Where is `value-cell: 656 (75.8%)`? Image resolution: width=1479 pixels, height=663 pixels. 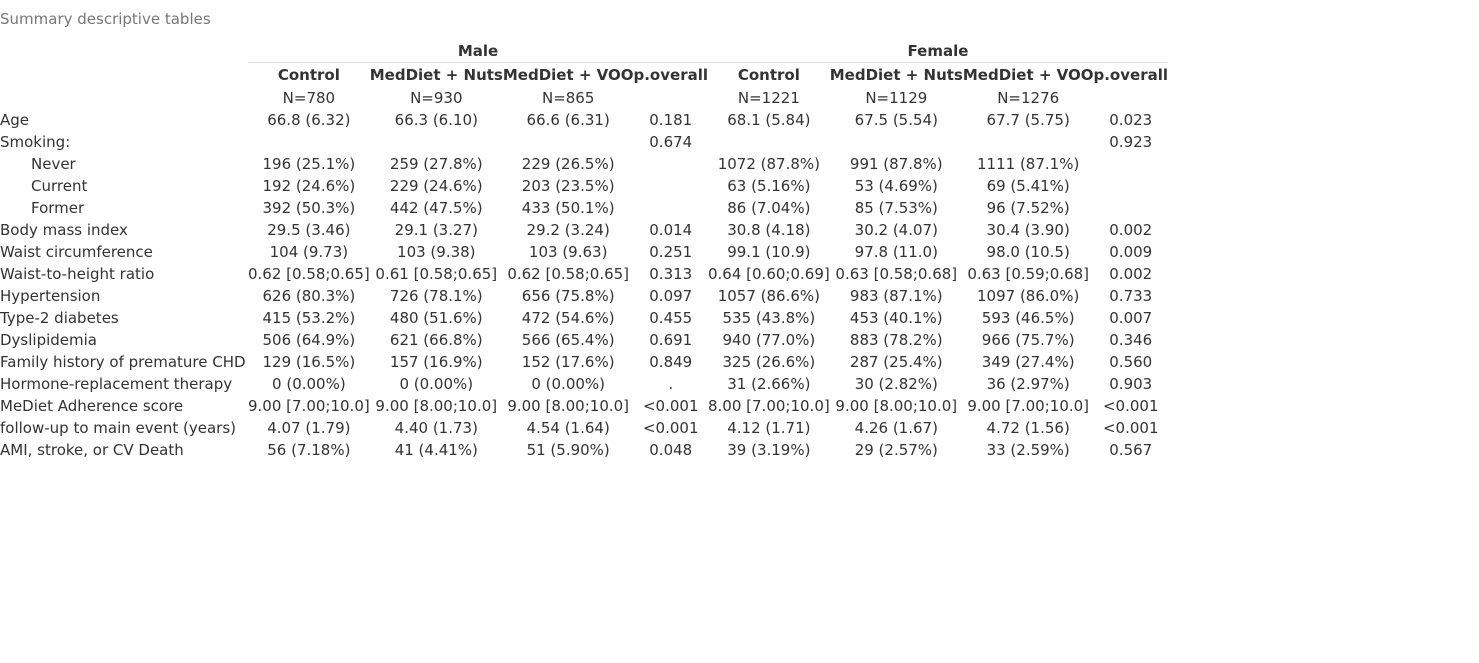 value-cell: 656 (75.8%) is located at coordinates (568, 296).